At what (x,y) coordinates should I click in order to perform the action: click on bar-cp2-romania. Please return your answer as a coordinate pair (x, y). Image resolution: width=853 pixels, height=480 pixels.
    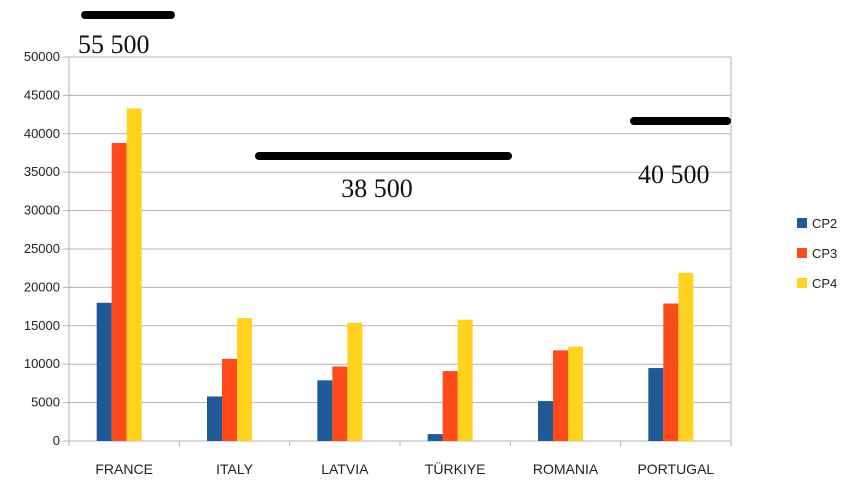
    Looking at the image, I should click on (545, 421).